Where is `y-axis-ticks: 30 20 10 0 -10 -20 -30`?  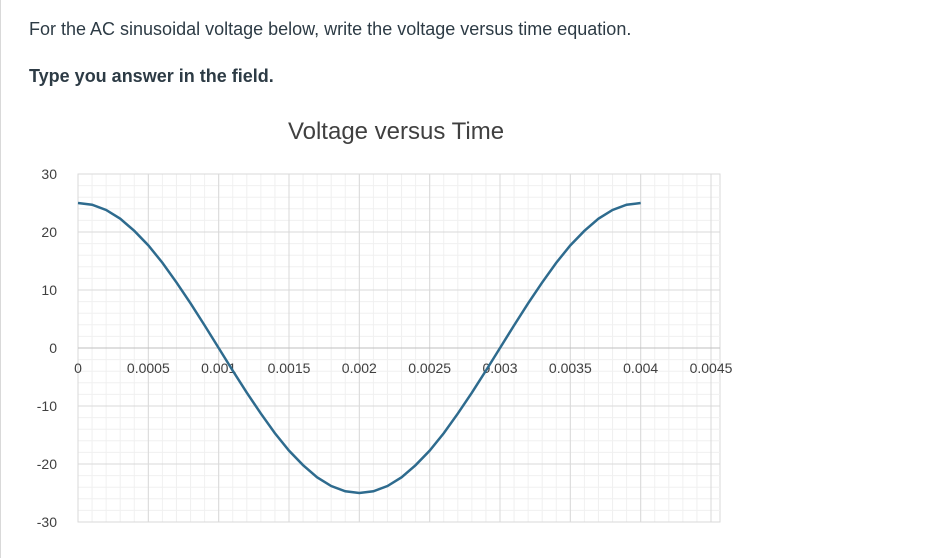
y-axis-ticks: 30 20 10 0 -10 -20 -30 is located at coordinates (47, 348).